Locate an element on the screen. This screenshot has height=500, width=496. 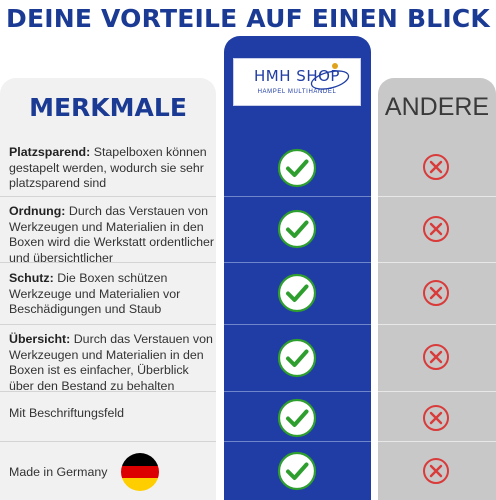
logo-orbit-icon is located at coordinates (330, 80).